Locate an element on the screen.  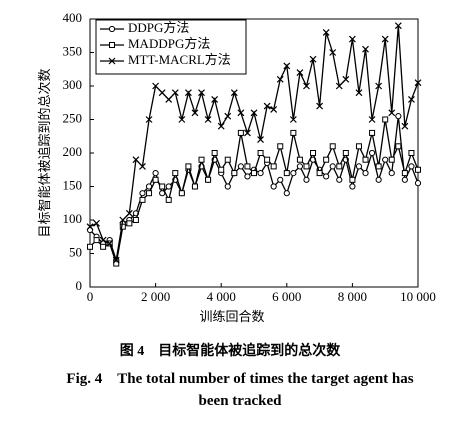
y-tick-label: 0 is located at coordinates (79, 285).